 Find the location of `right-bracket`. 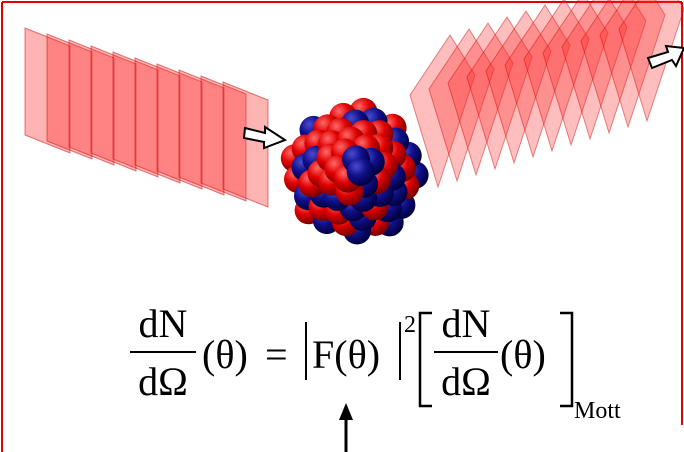

right-bracket is located at coordinates (567, 359).